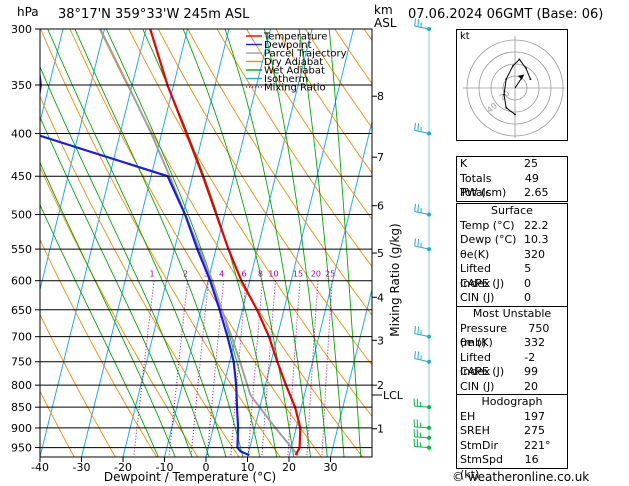  I want to click on hodo-value: 197, so click(534, 416).